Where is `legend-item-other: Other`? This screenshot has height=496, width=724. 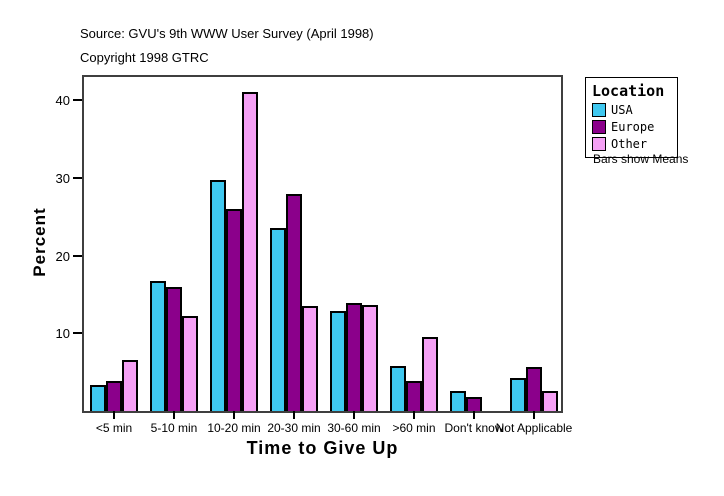 legend-item-other: Other is located at coordinates (632, 144).